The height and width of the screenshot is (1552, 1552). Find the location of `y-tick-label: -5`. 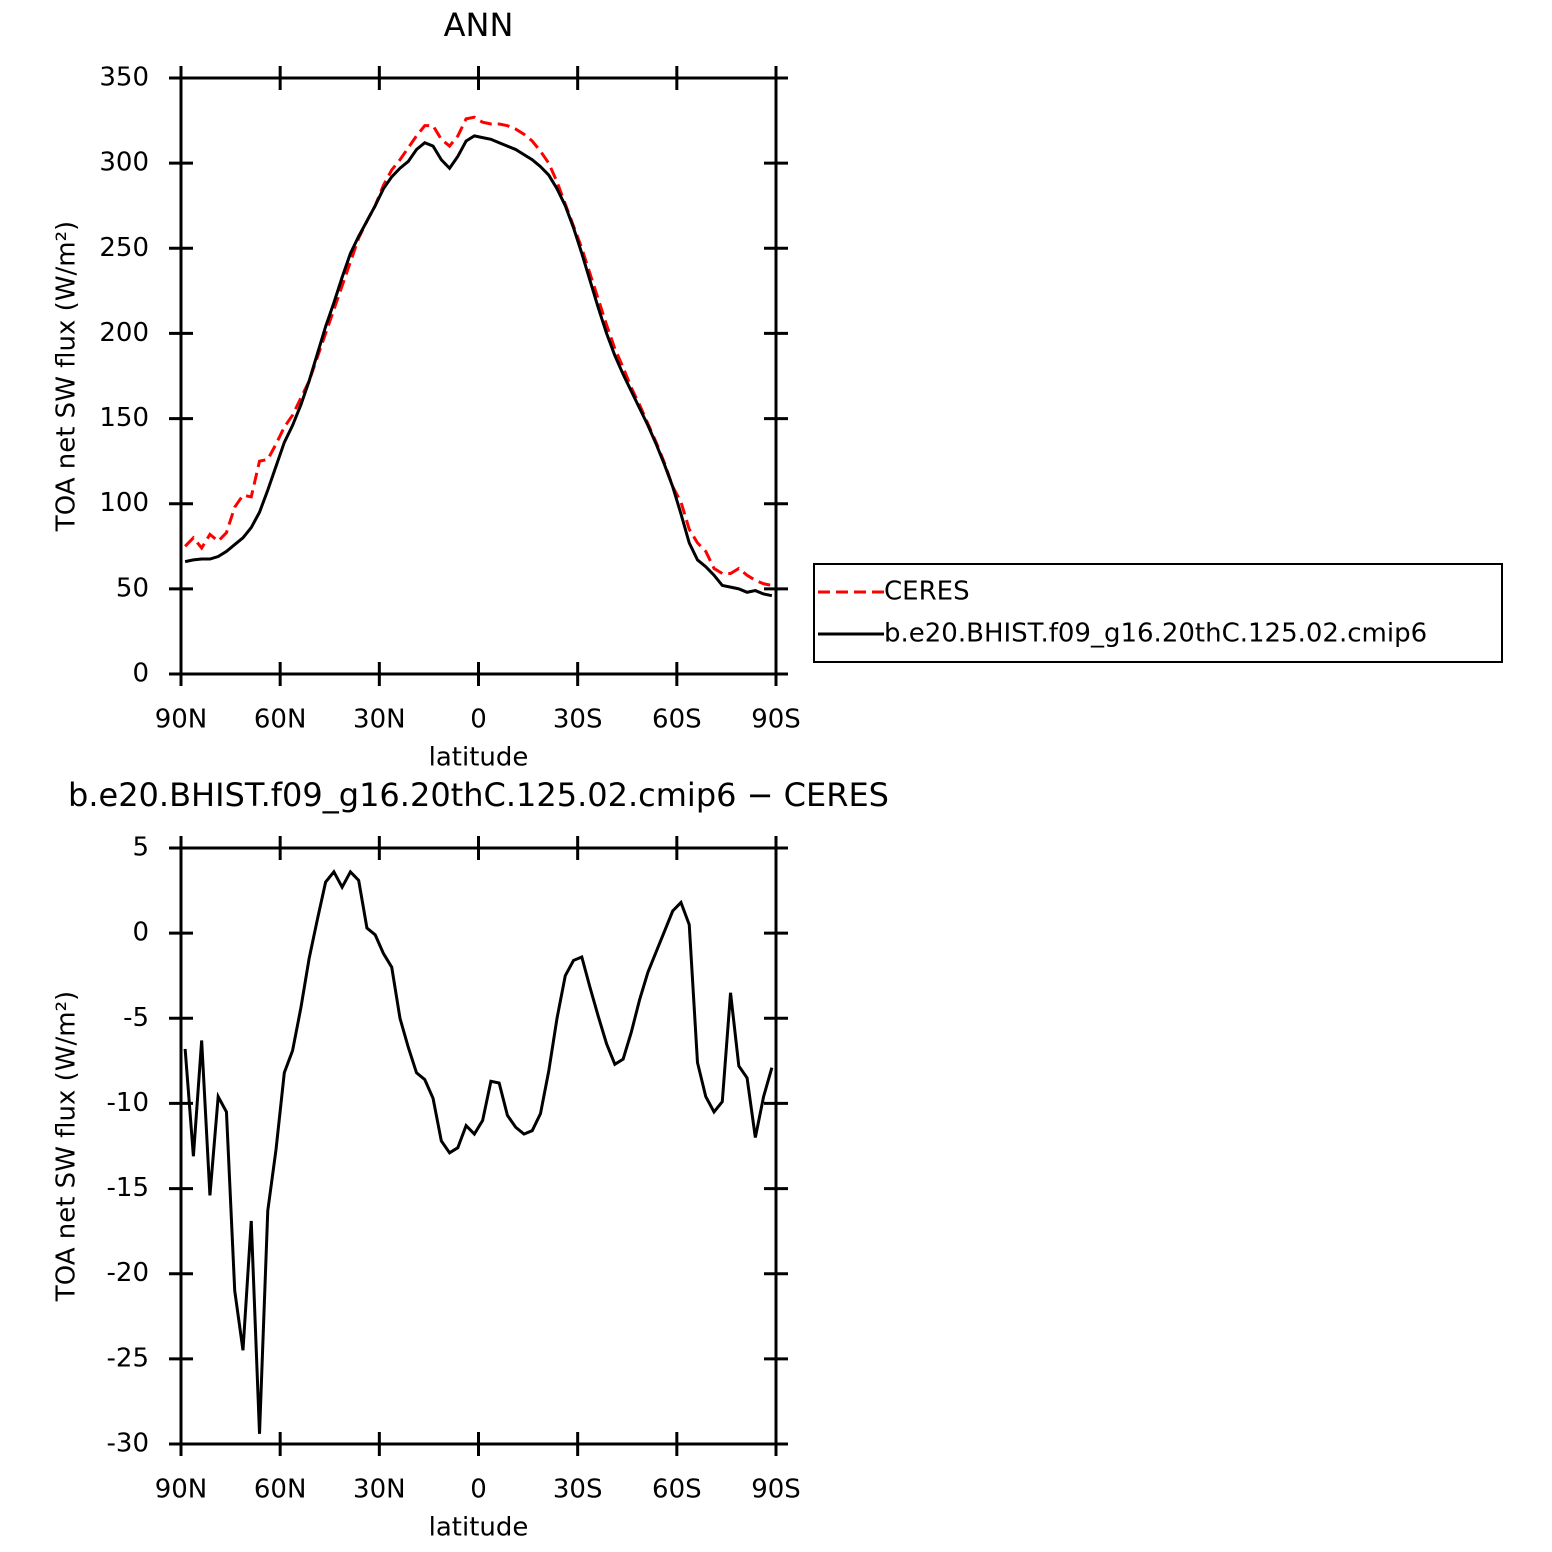

y-tick-label: -5 is located at coordinates (136, 1018).